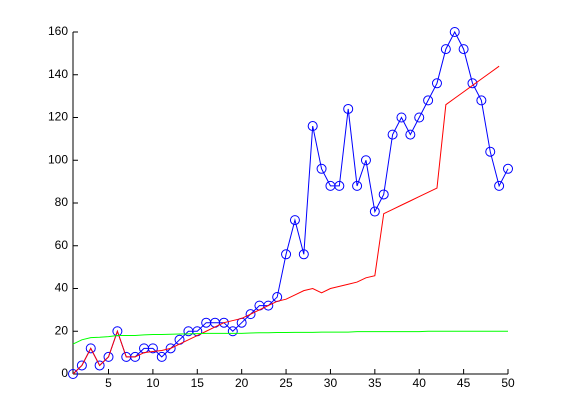 This screenshot has width=561, height=420. Describe the element at coordinates (62, 245) in the screenshot. I see `y-tick-label: 60` at that location.